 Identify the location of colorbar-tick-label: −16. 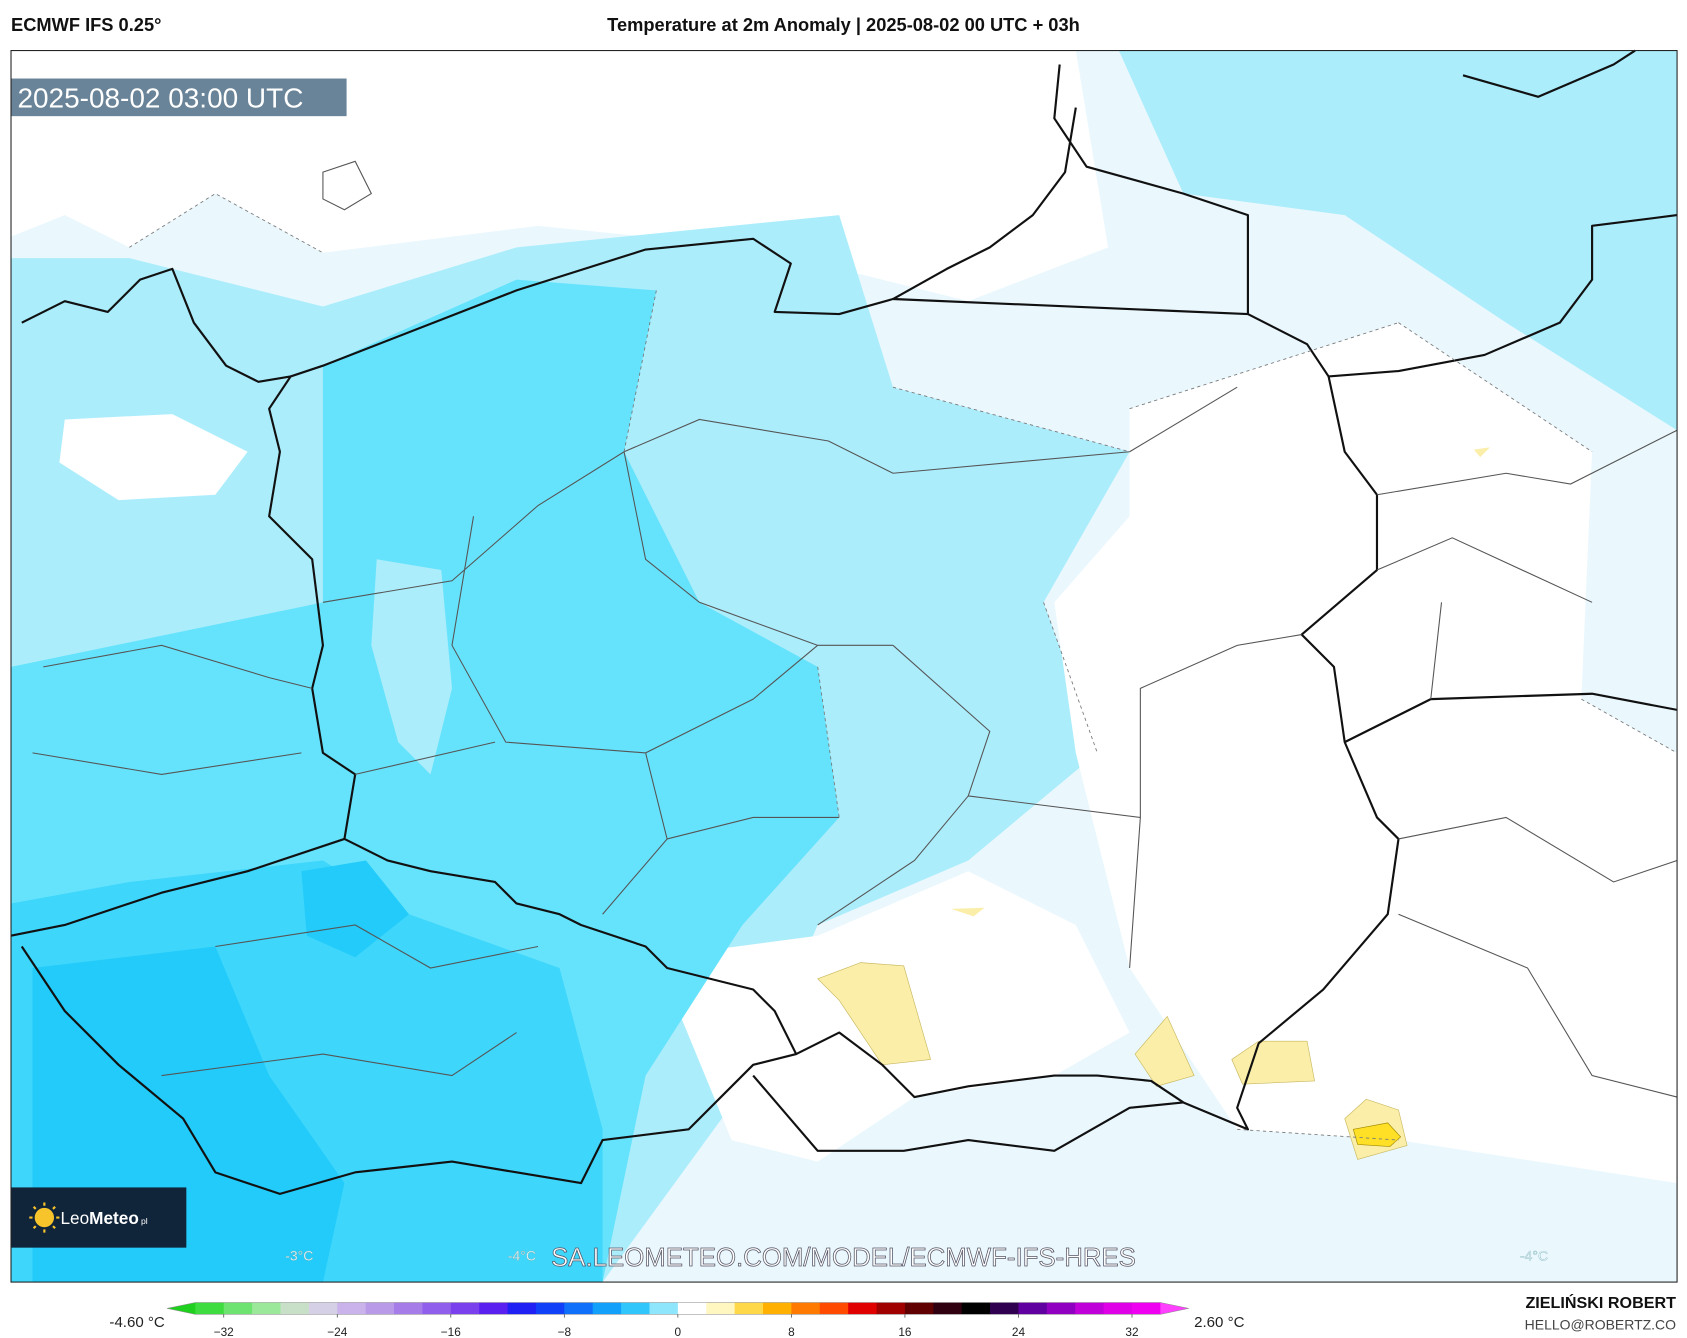
(451, 1331).